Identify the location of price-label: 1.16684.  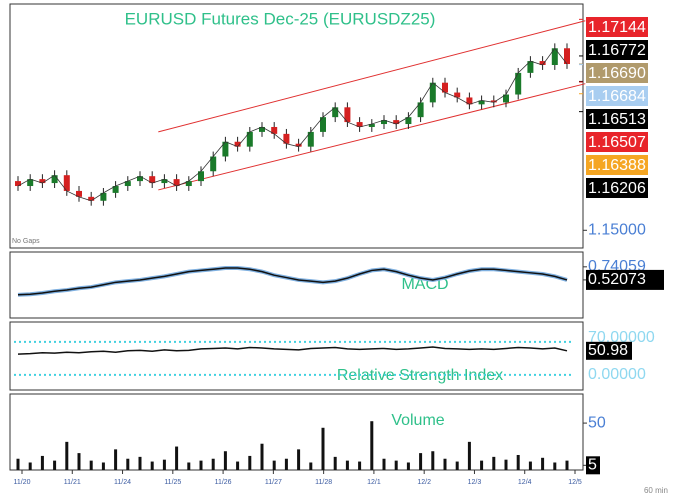
(617, 96).